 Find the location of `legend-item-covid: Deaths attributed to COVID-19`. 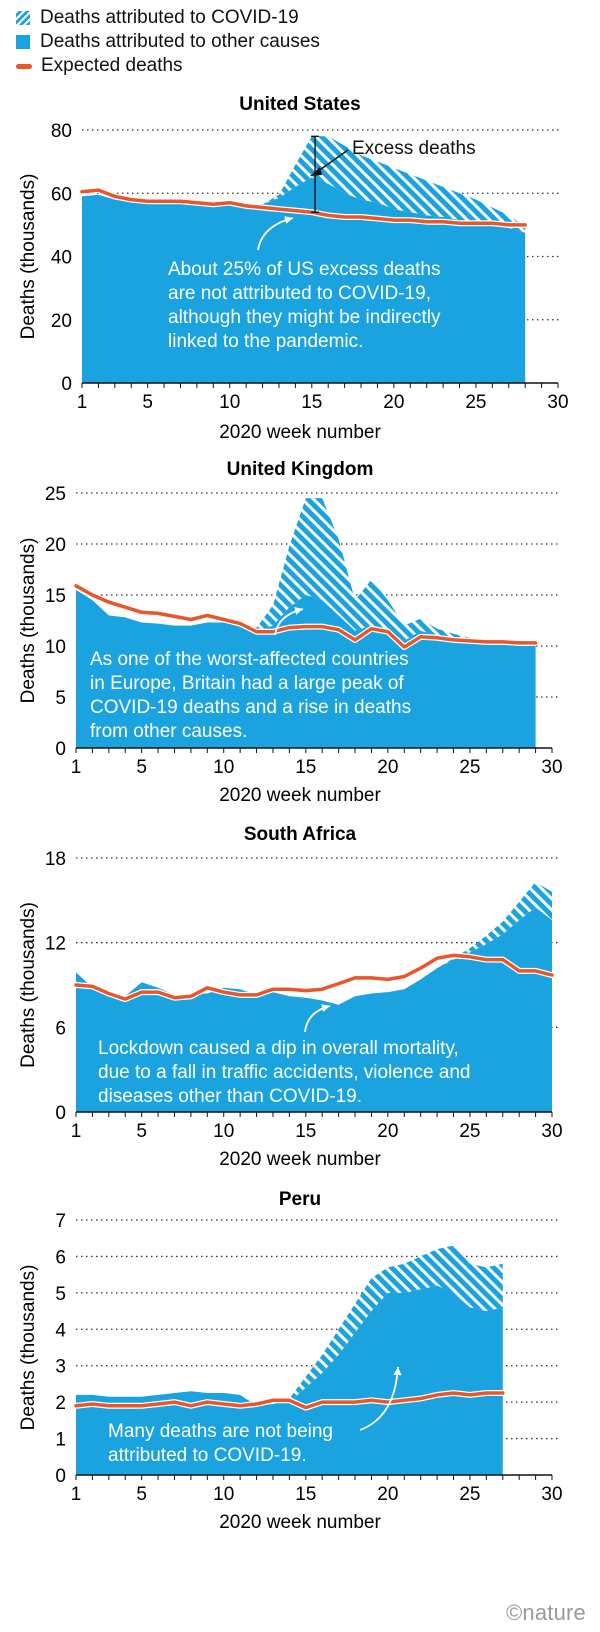

legend-item-covid: Deaths attributed to COVID-19 is located at coordinates (168, 18).